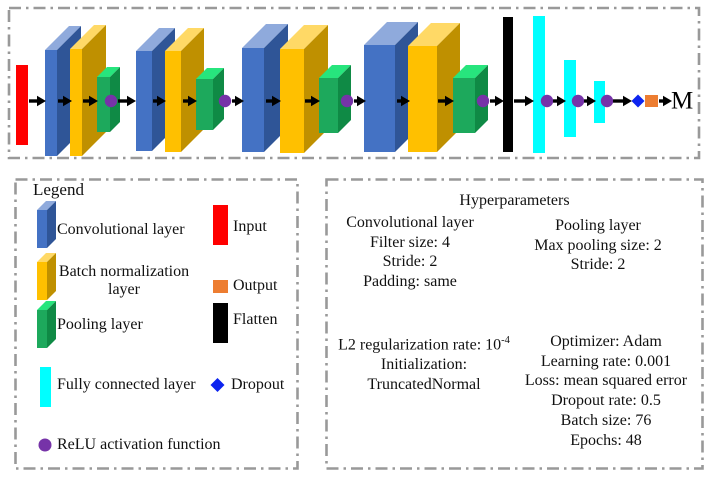 The height and width of the screenshot is (488, 713). What do you see at coordinates (606, 361) in the screenshot?
I see `learning-rate: Learning rate: 0.001` at bounding box center [606, 361].